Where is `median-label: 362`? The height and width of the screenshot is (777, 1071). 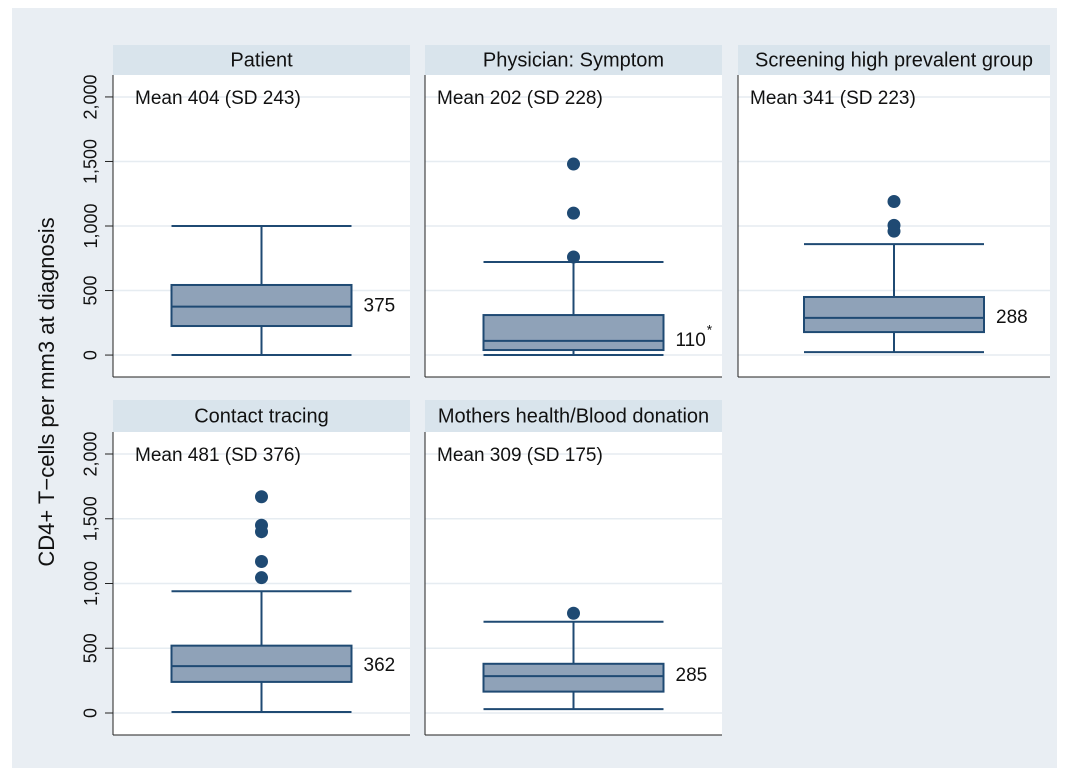 median-label: 362 is located at coordinates (380, 665).